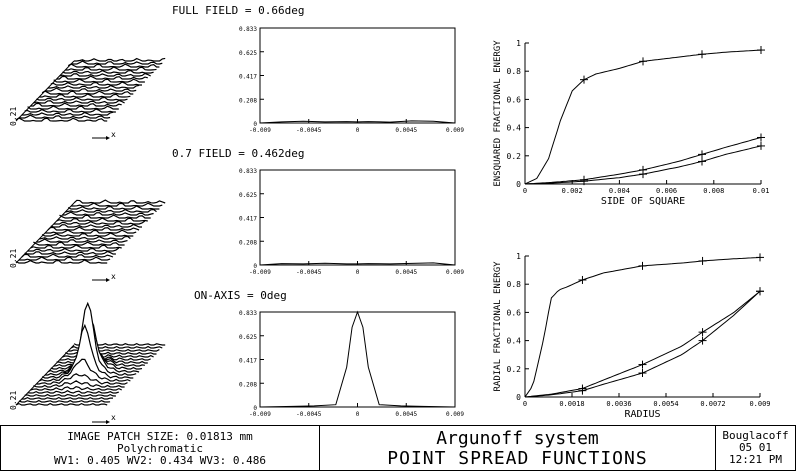  Describe the element at coordinates (517, 458) in the screenshot. I see `plot-title: POINT SPREAD FUNCTIONS` at that location.